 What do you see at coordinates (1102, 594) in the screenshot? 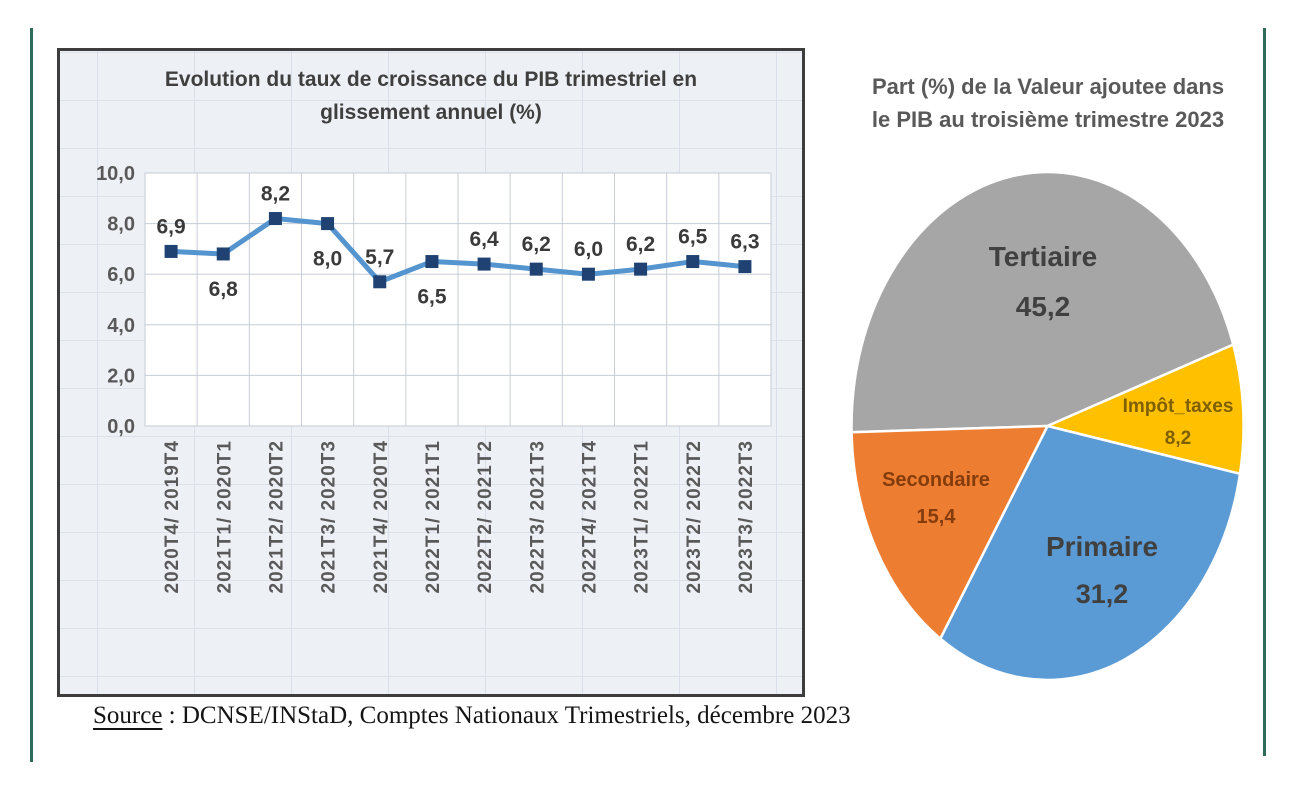
I see `pie-slice-value-label: 31,2` at bounding box center [1102, 594].